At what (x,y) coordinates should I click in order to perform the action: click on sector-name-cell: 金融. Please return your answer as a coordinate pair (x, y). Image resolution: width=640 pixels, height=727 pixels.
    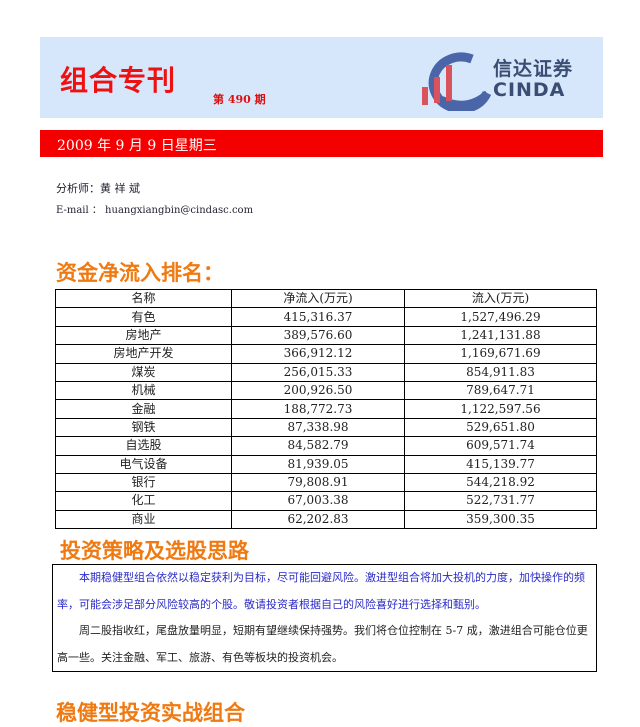
    Looking at the image, I should click on (143, 409).